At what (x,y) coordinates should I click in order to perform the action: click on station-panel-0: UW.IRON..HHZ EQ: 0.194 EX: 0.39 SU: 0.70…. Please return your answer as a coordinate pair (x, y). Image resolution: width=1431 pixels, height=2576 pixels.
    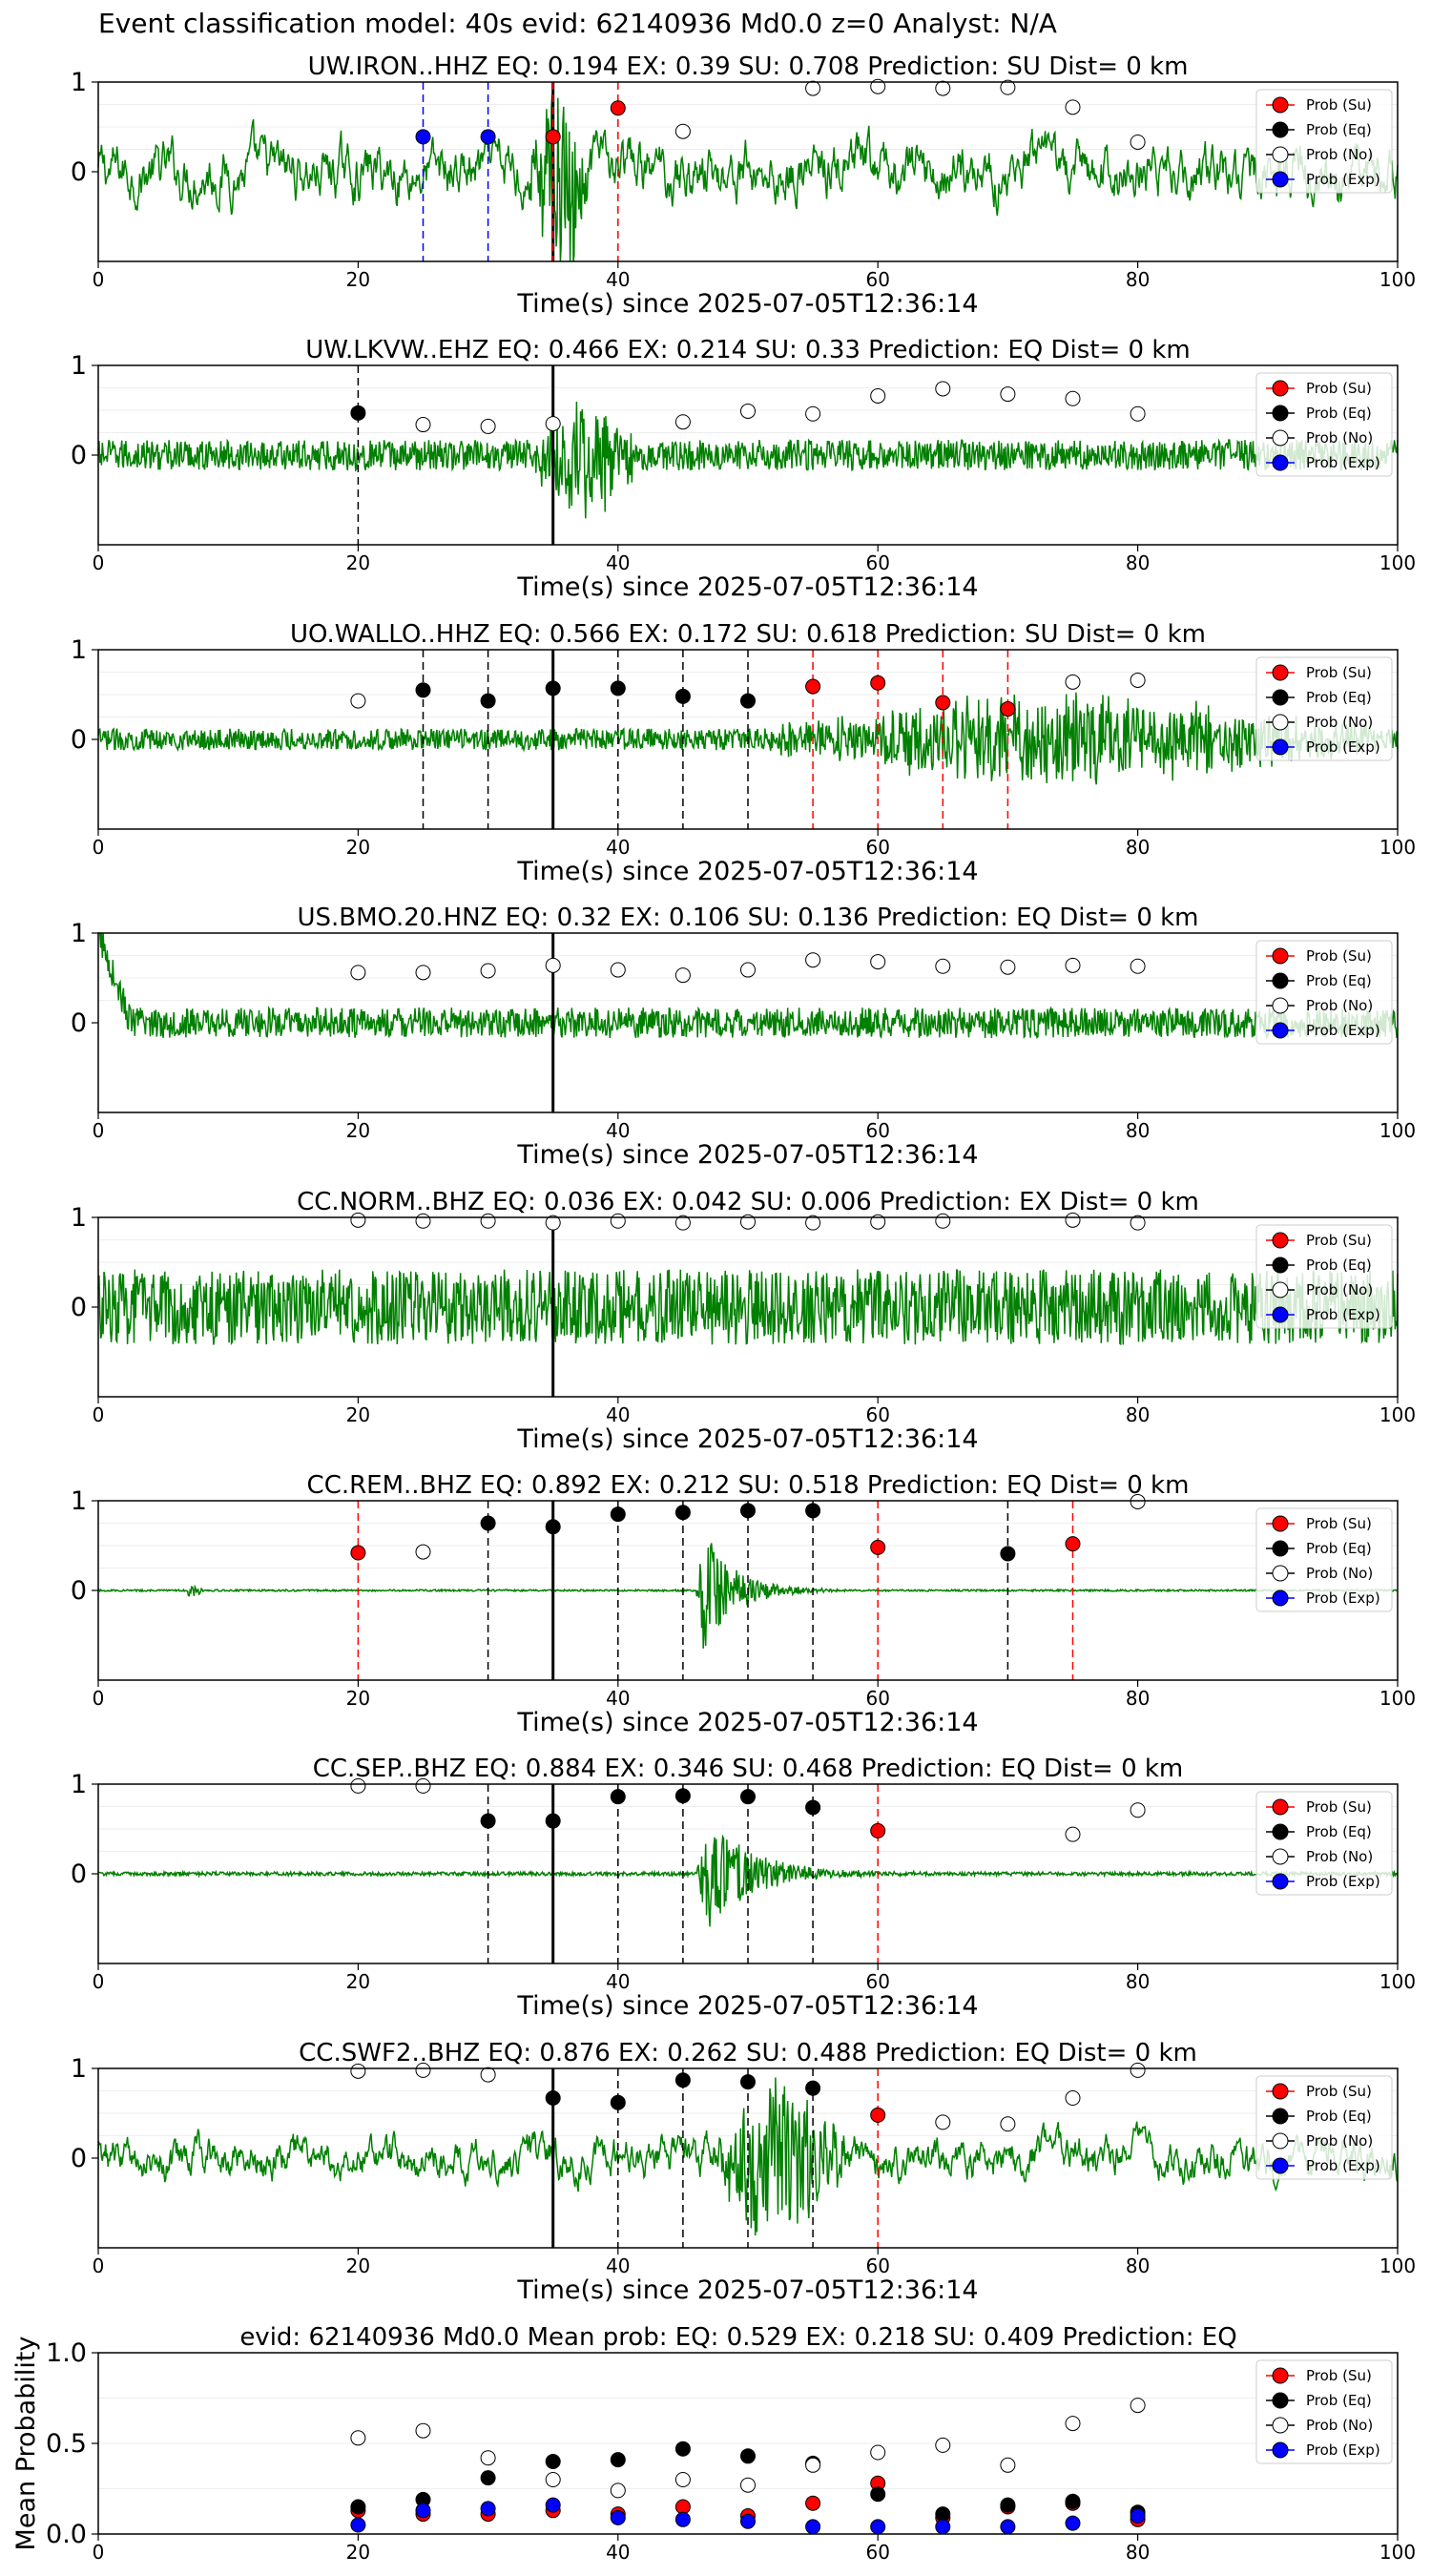
    Looking at the image, I should click on (744, 185).